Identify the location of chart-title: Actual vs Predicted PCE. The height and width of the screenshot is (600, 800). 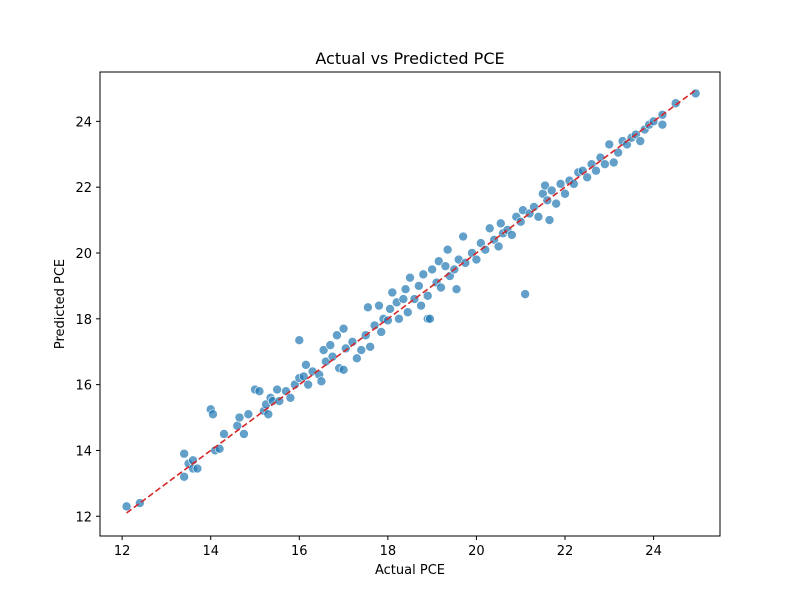
(409, 58).